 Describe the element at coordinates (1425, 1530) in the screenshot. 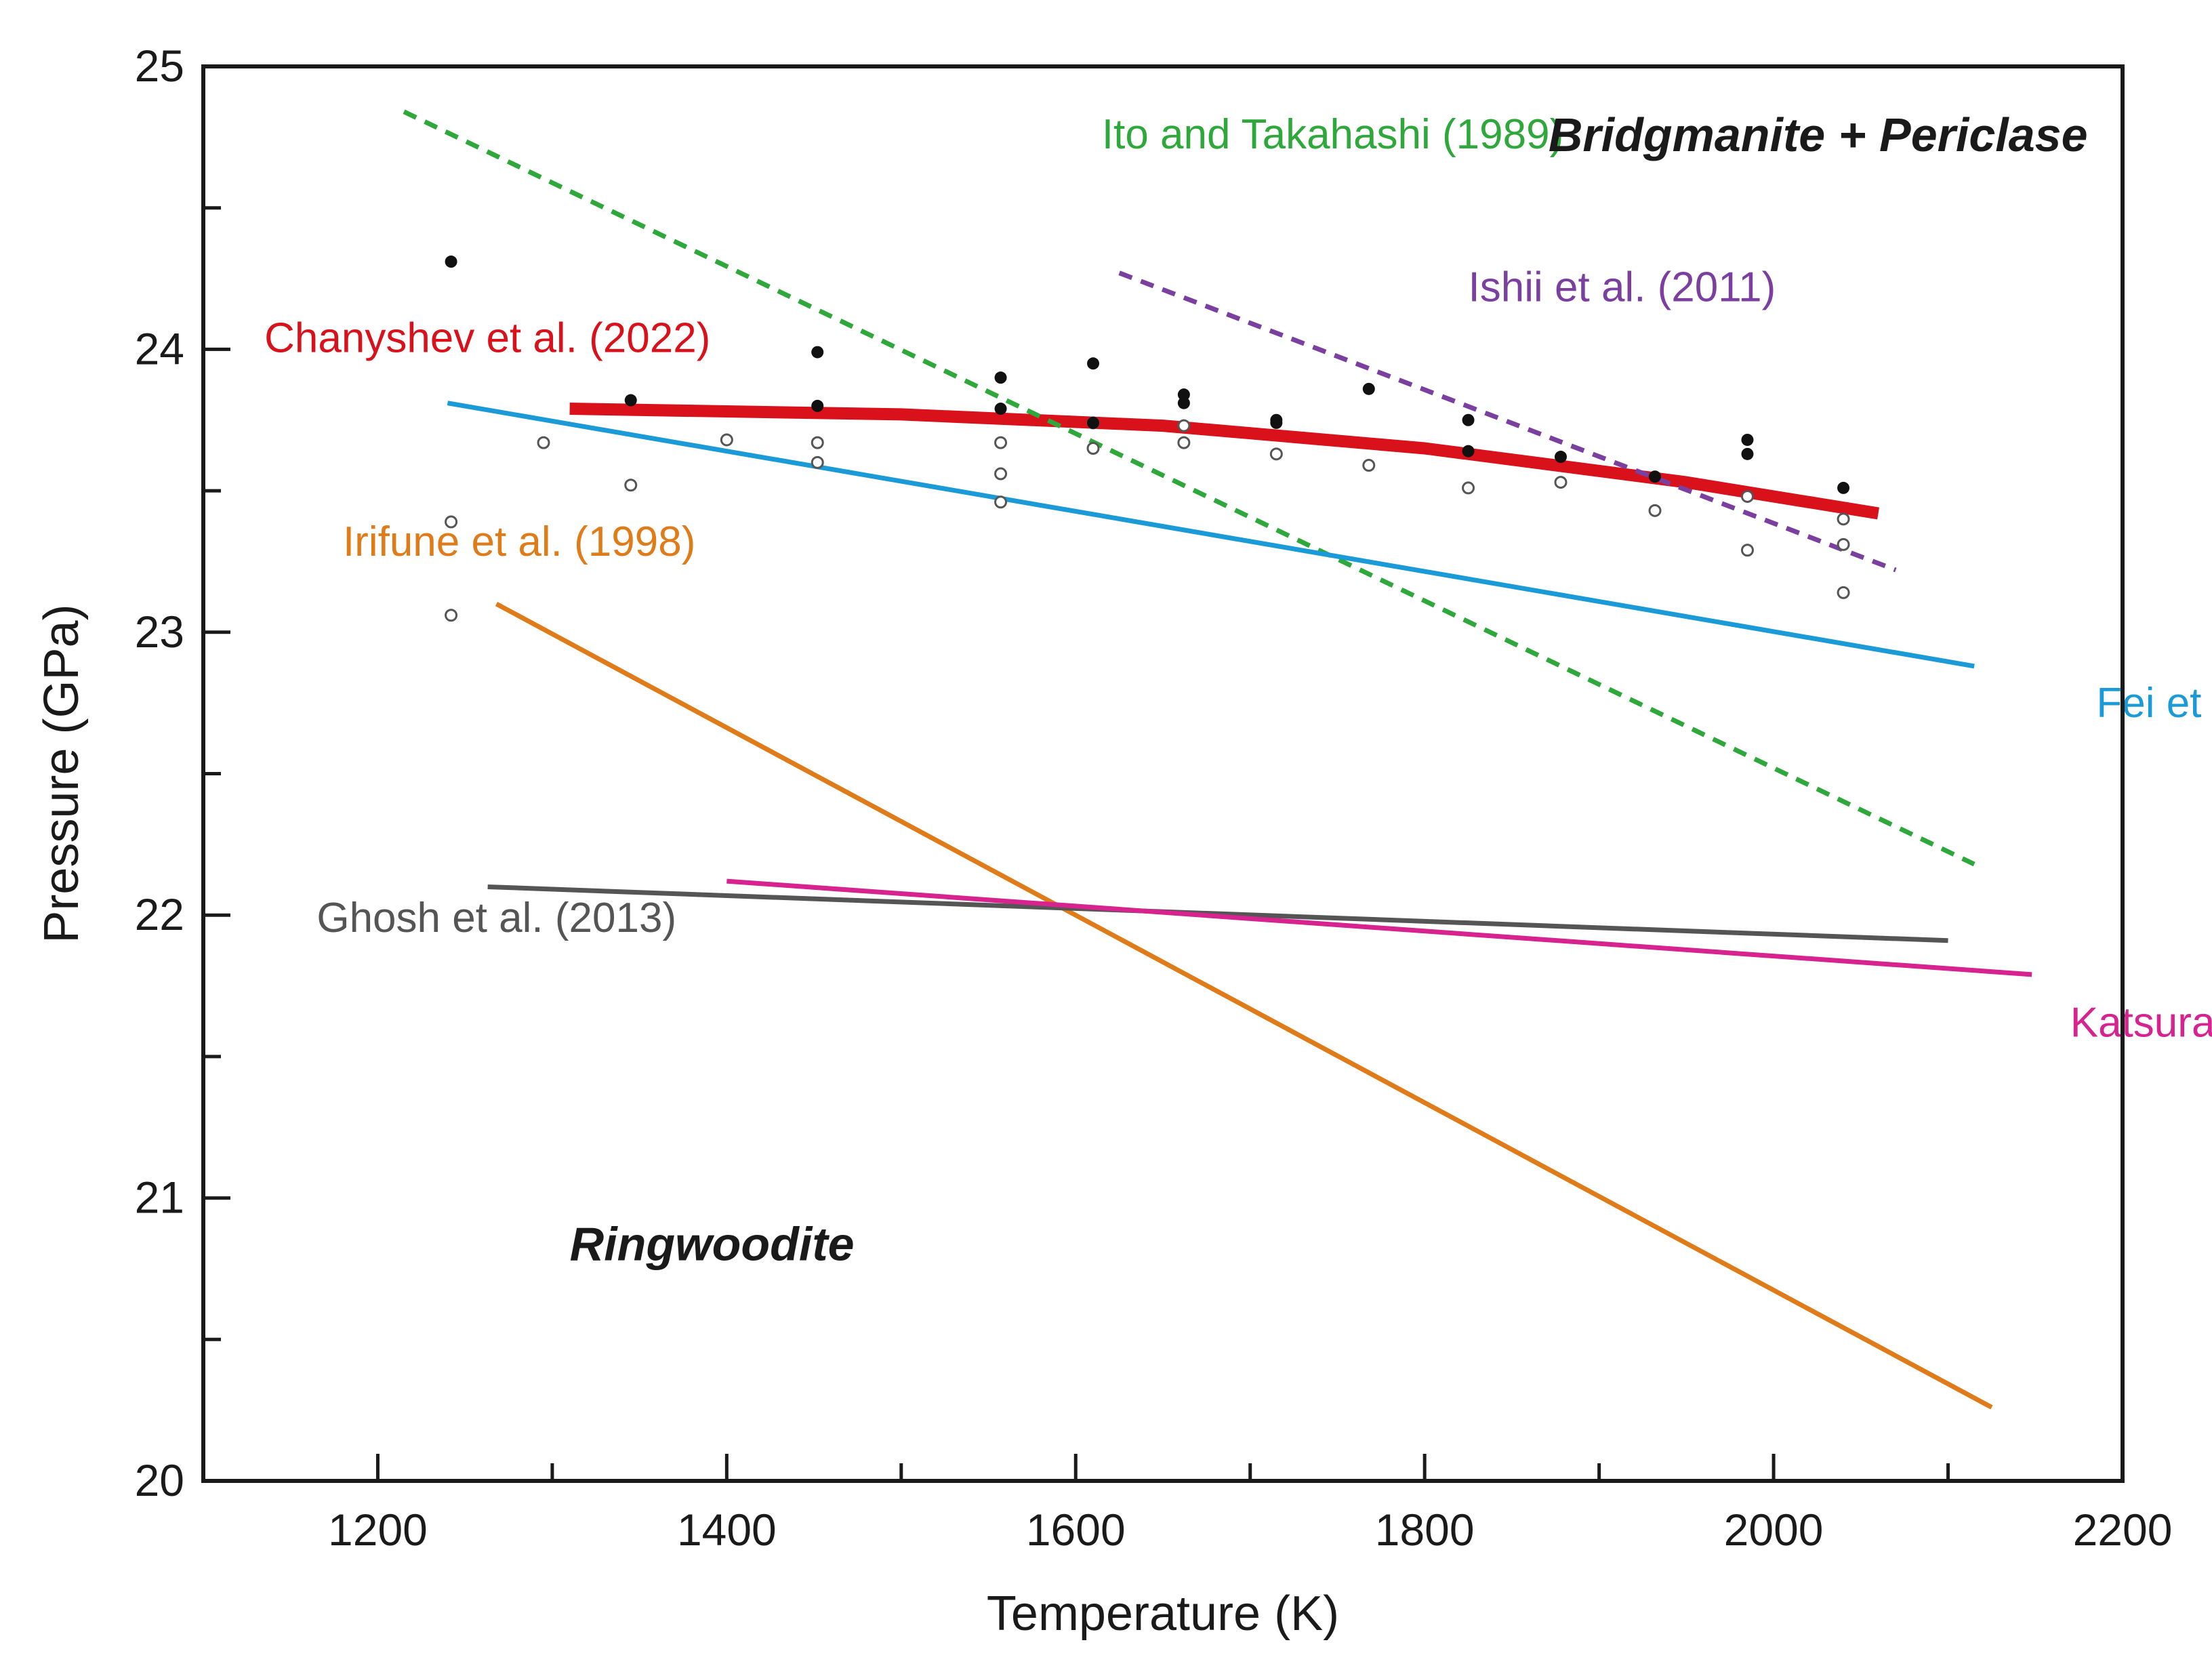

I see `x-tick-label: 1800` at that location.